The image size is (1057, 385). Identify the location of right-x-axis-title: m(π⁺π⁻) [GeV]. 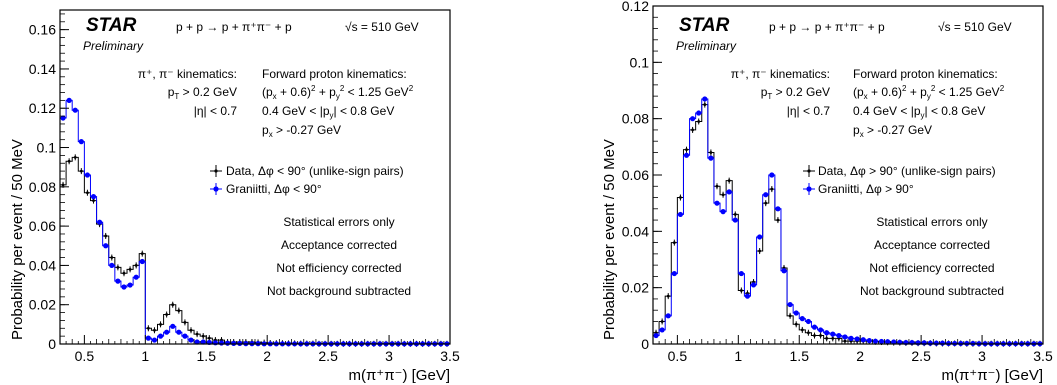
(992, 375).